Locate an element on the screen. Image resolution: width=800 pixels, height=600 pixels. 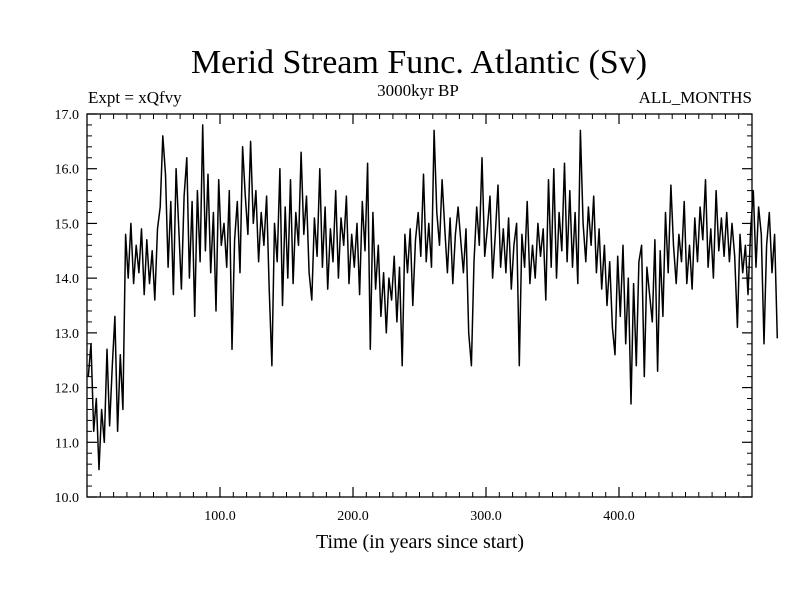
y-tick-label: 11.0 is located at coordinates (67, 443).